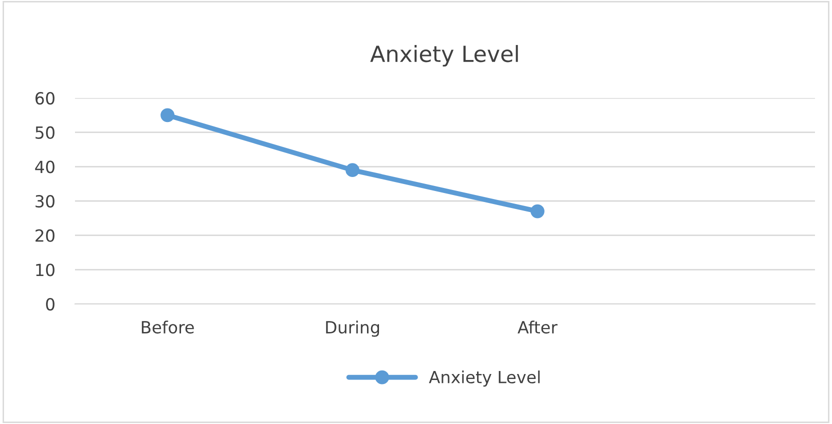 The image size is (832, 424). I want to click on legend-label: Anxiety Level, so click(484, 378).